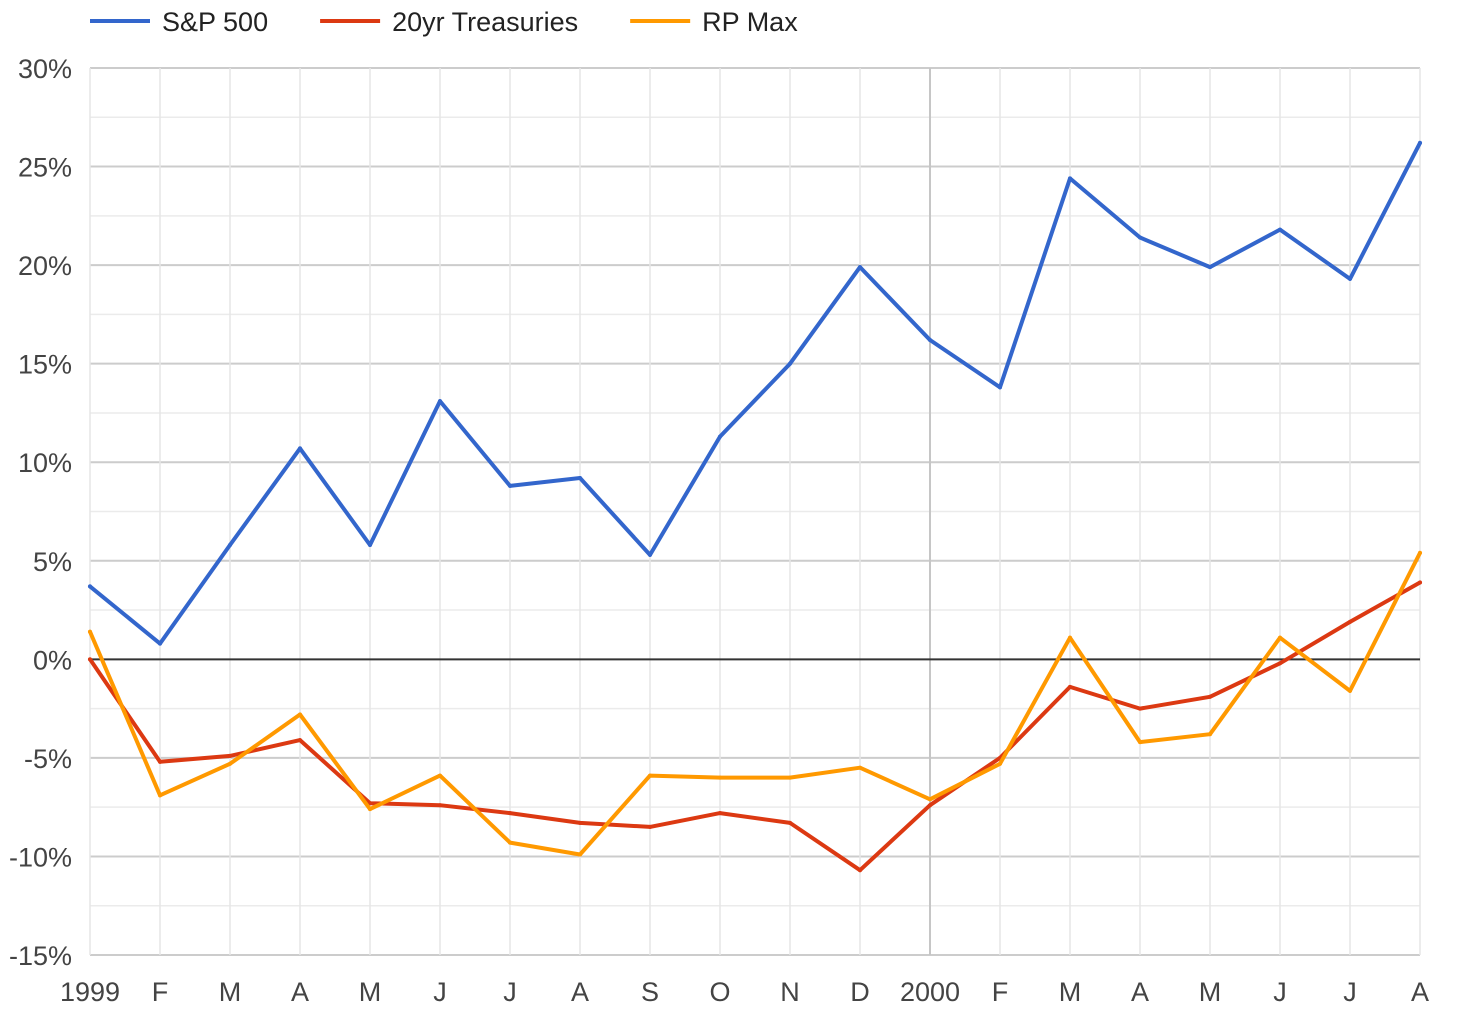 The width and height of the screenshot is (1471, 1022). I want to click on y-tick-label: 25%, so click(45, 168).